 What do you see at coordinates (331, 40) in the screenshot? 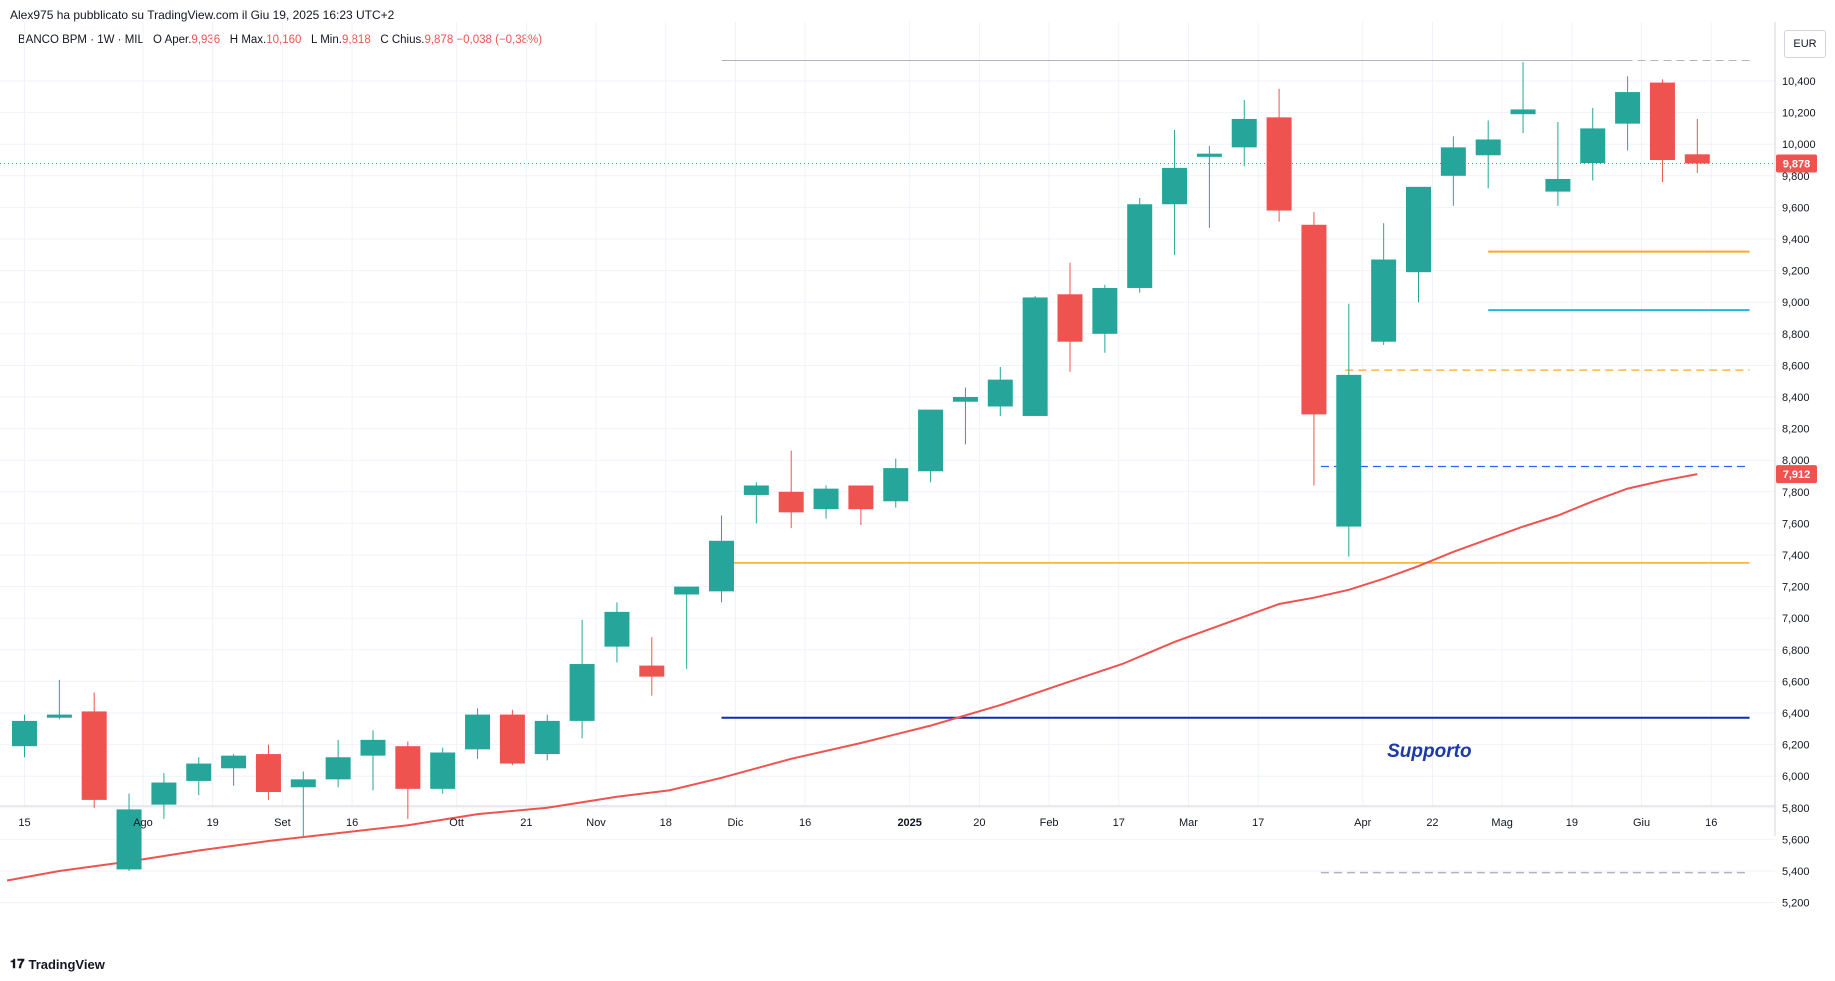
I see `low-label: Min.` at bounding box center [331, 40].